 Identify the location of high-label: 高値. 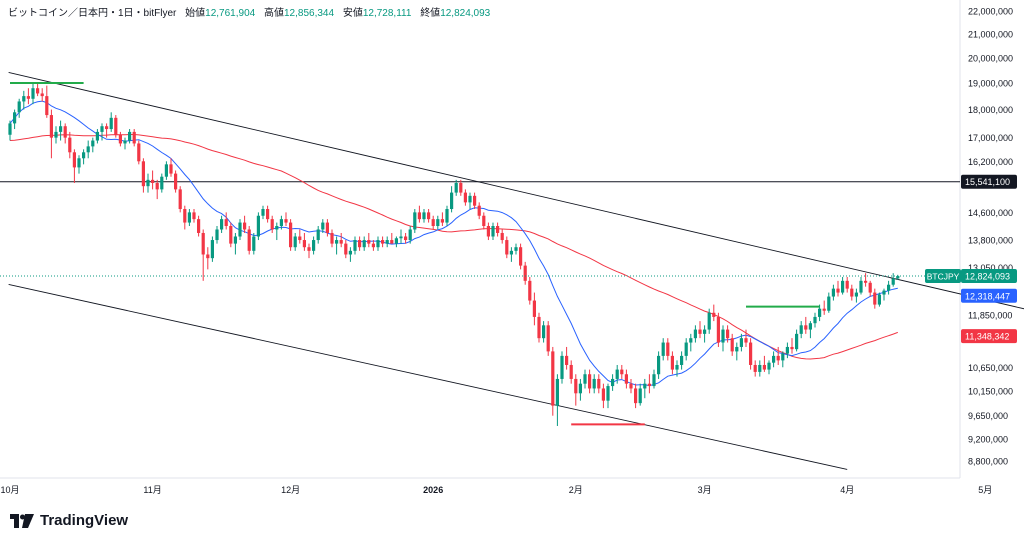
(273, 13).